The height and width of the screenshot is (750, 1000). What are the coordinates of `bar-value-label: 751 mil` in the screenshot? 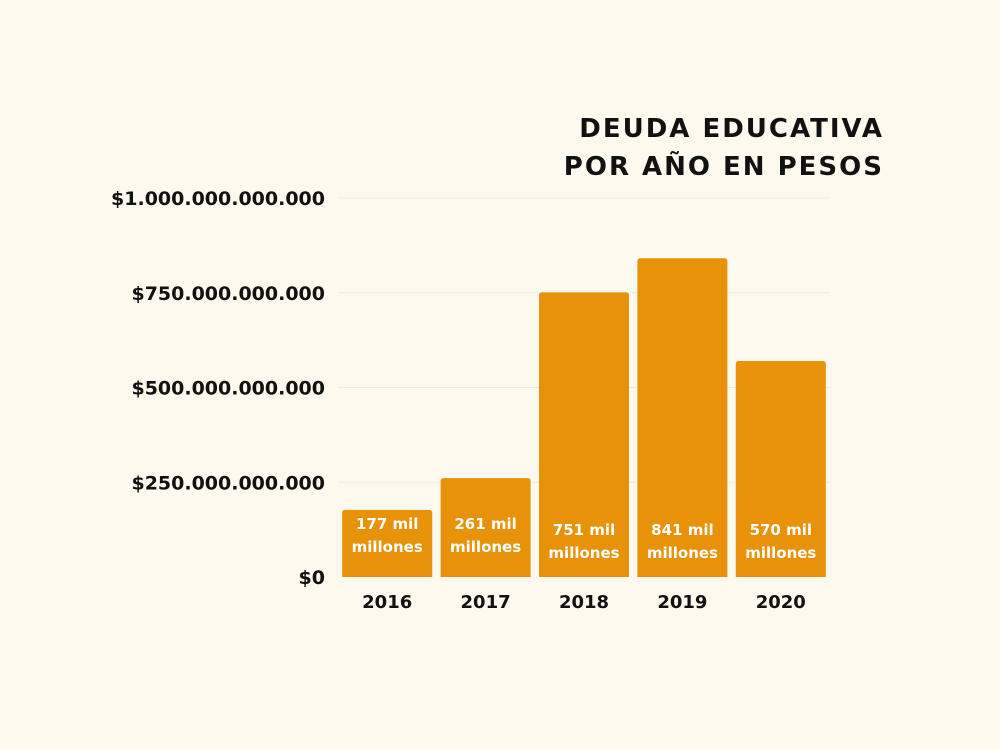 It's located at (584, 530).